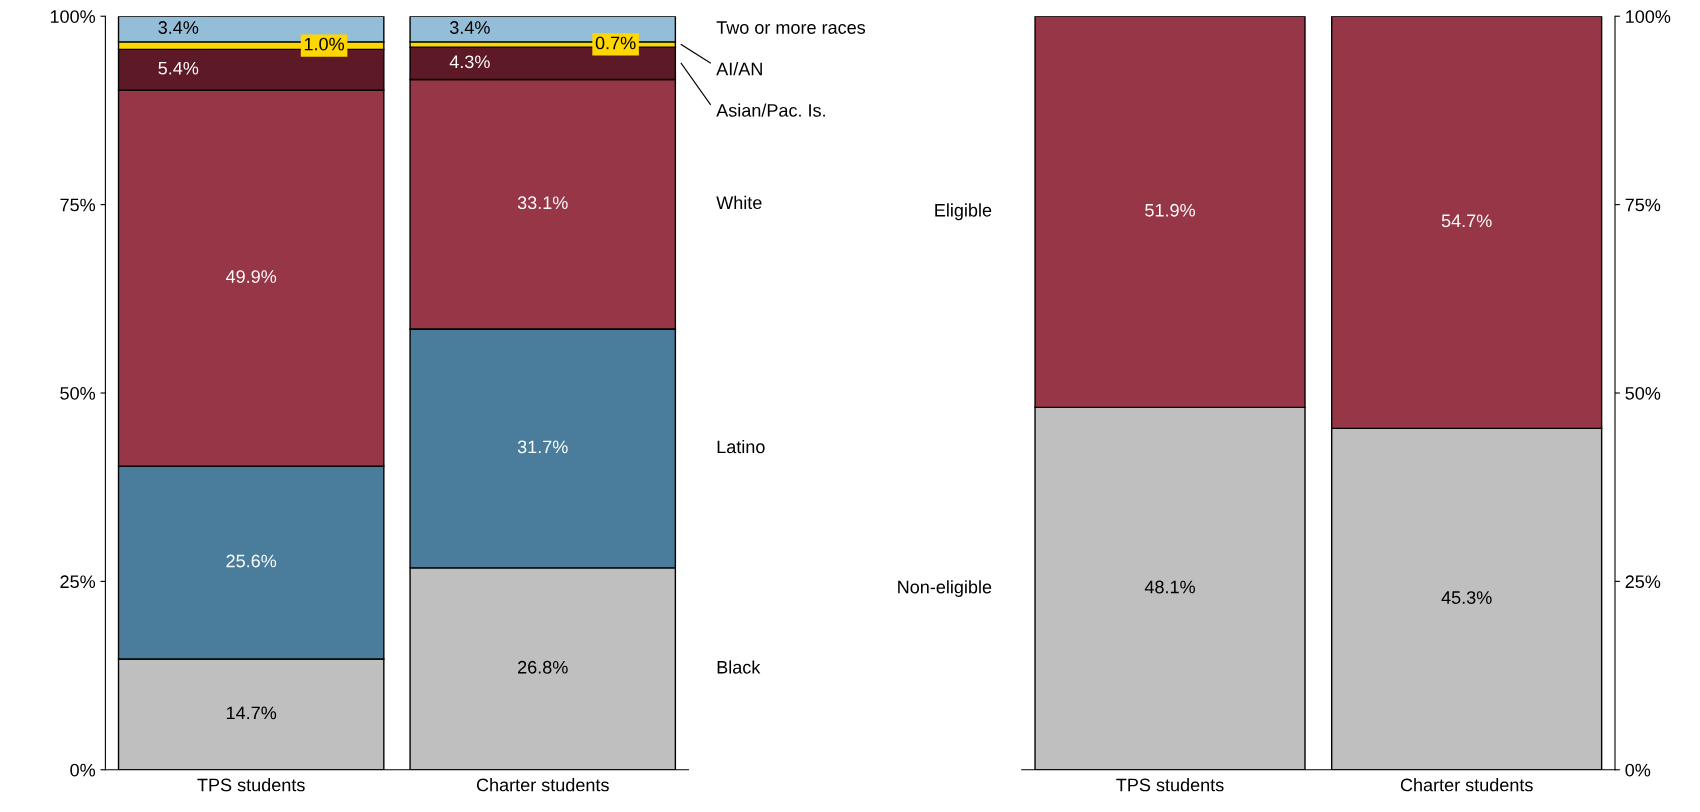 This screenshot has height=812, width=1700. Describe the element at coordinates (542, 447) in the screenshot. I see `data-label: 31.7%` at that location.